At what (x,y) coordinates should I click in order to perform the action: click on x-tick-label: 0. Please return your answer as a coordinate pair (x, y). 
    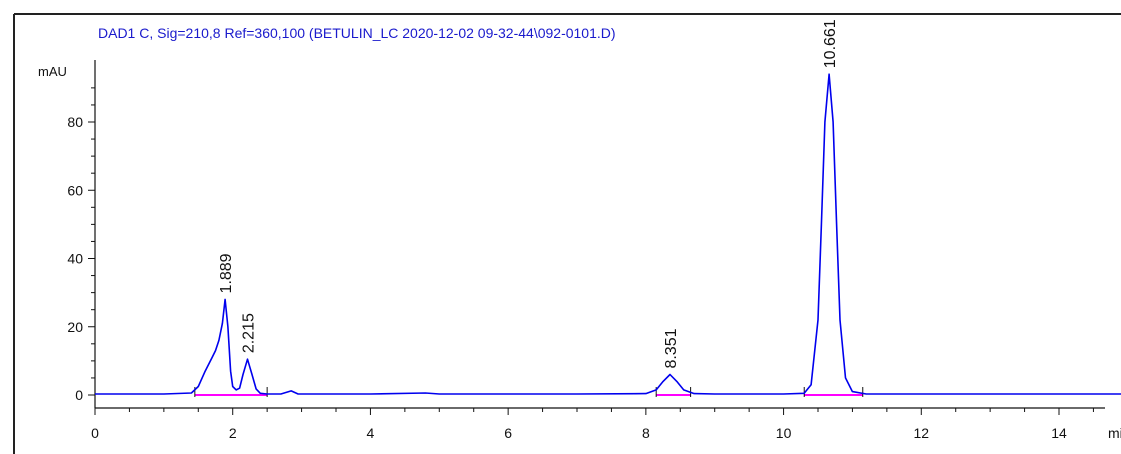
    Looking at the image, I should click on (95, 433).